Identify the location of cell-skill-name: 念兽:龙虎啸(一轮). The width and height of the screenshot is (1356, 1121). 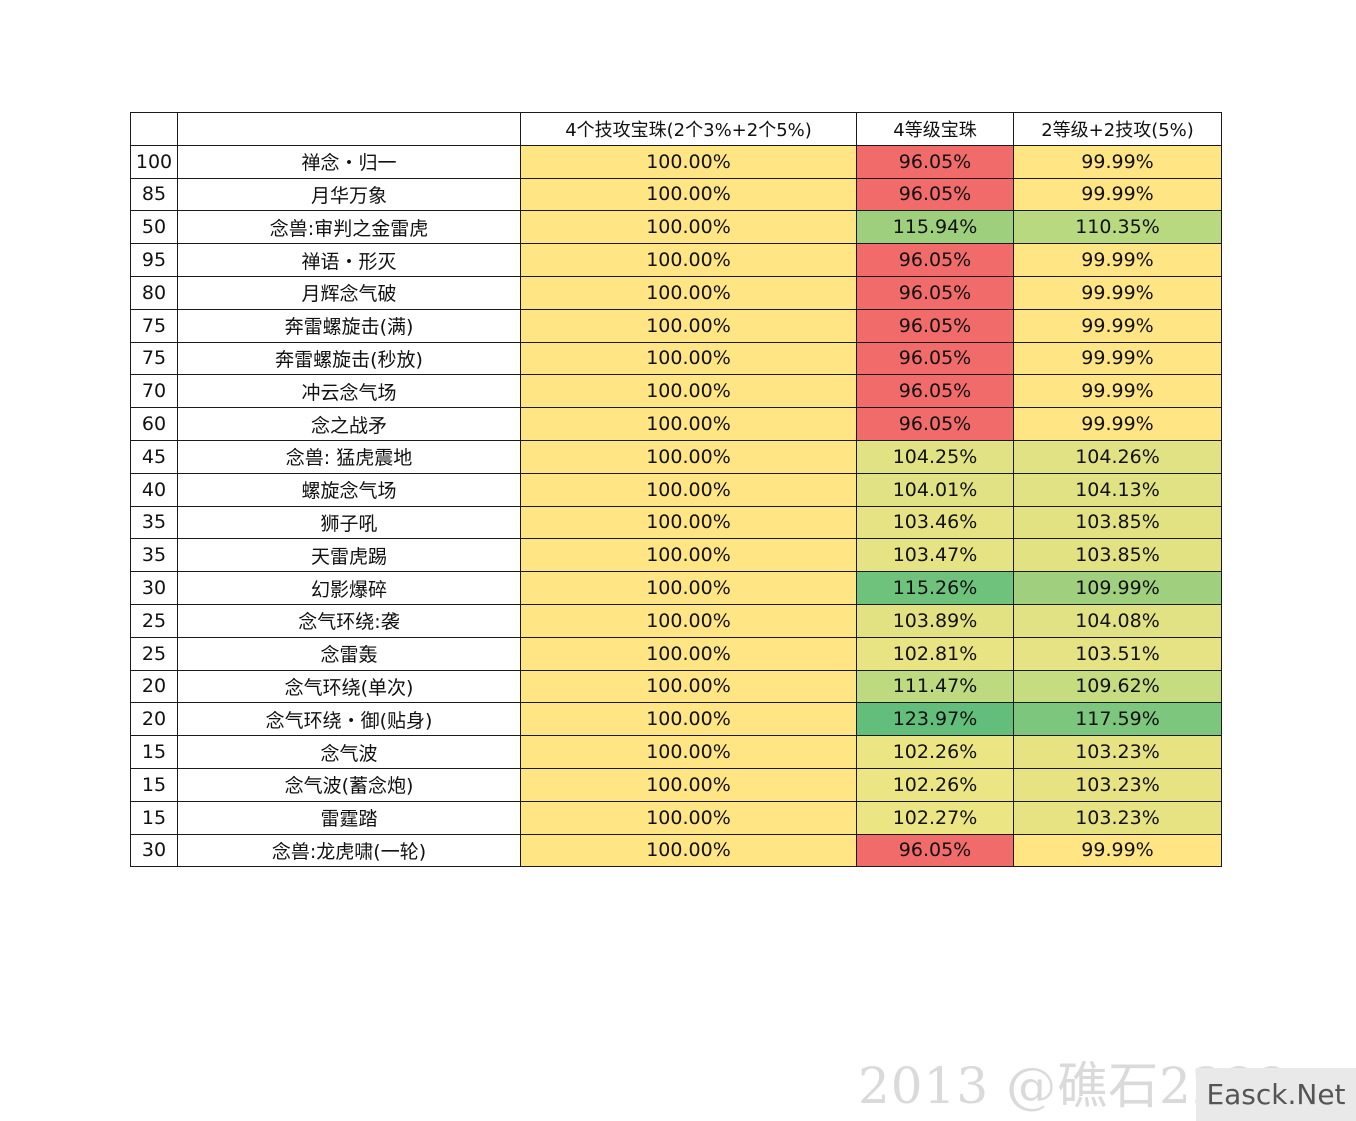
(349, 850).